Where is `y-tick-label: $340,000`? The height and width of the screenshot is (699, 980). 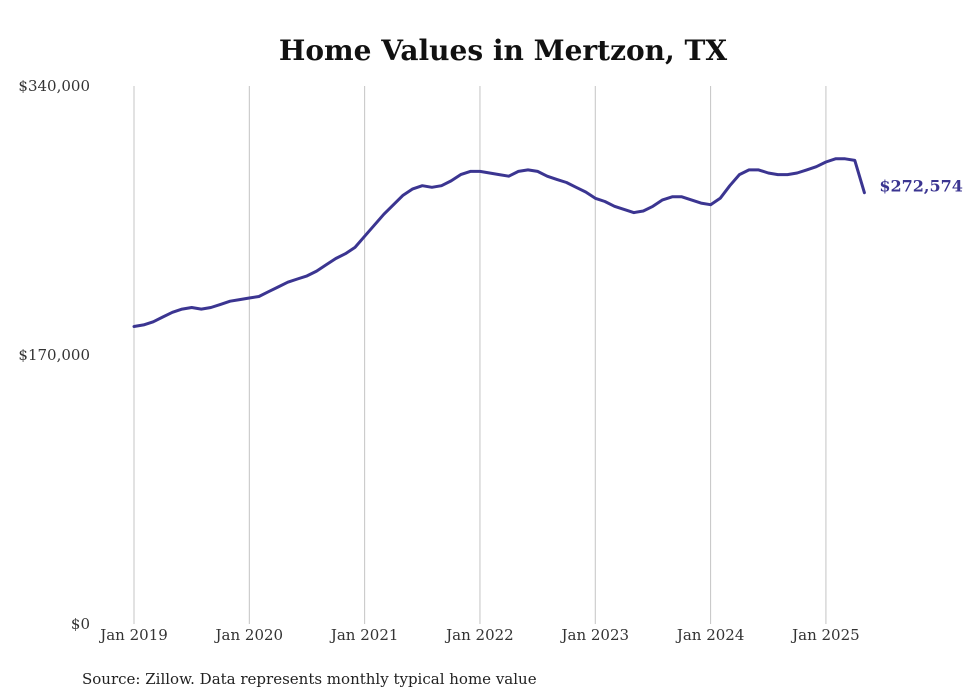
y-tick-label: $340,000 is located at coordinates (54, 86).